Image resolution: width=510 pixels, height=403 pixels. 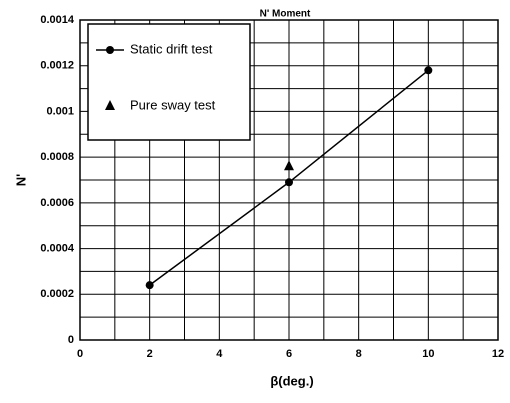 What do you see at coordinates (71, 340) in the screenshot?
I see `y-tick-label: 0` at bounding box center [71, 340].